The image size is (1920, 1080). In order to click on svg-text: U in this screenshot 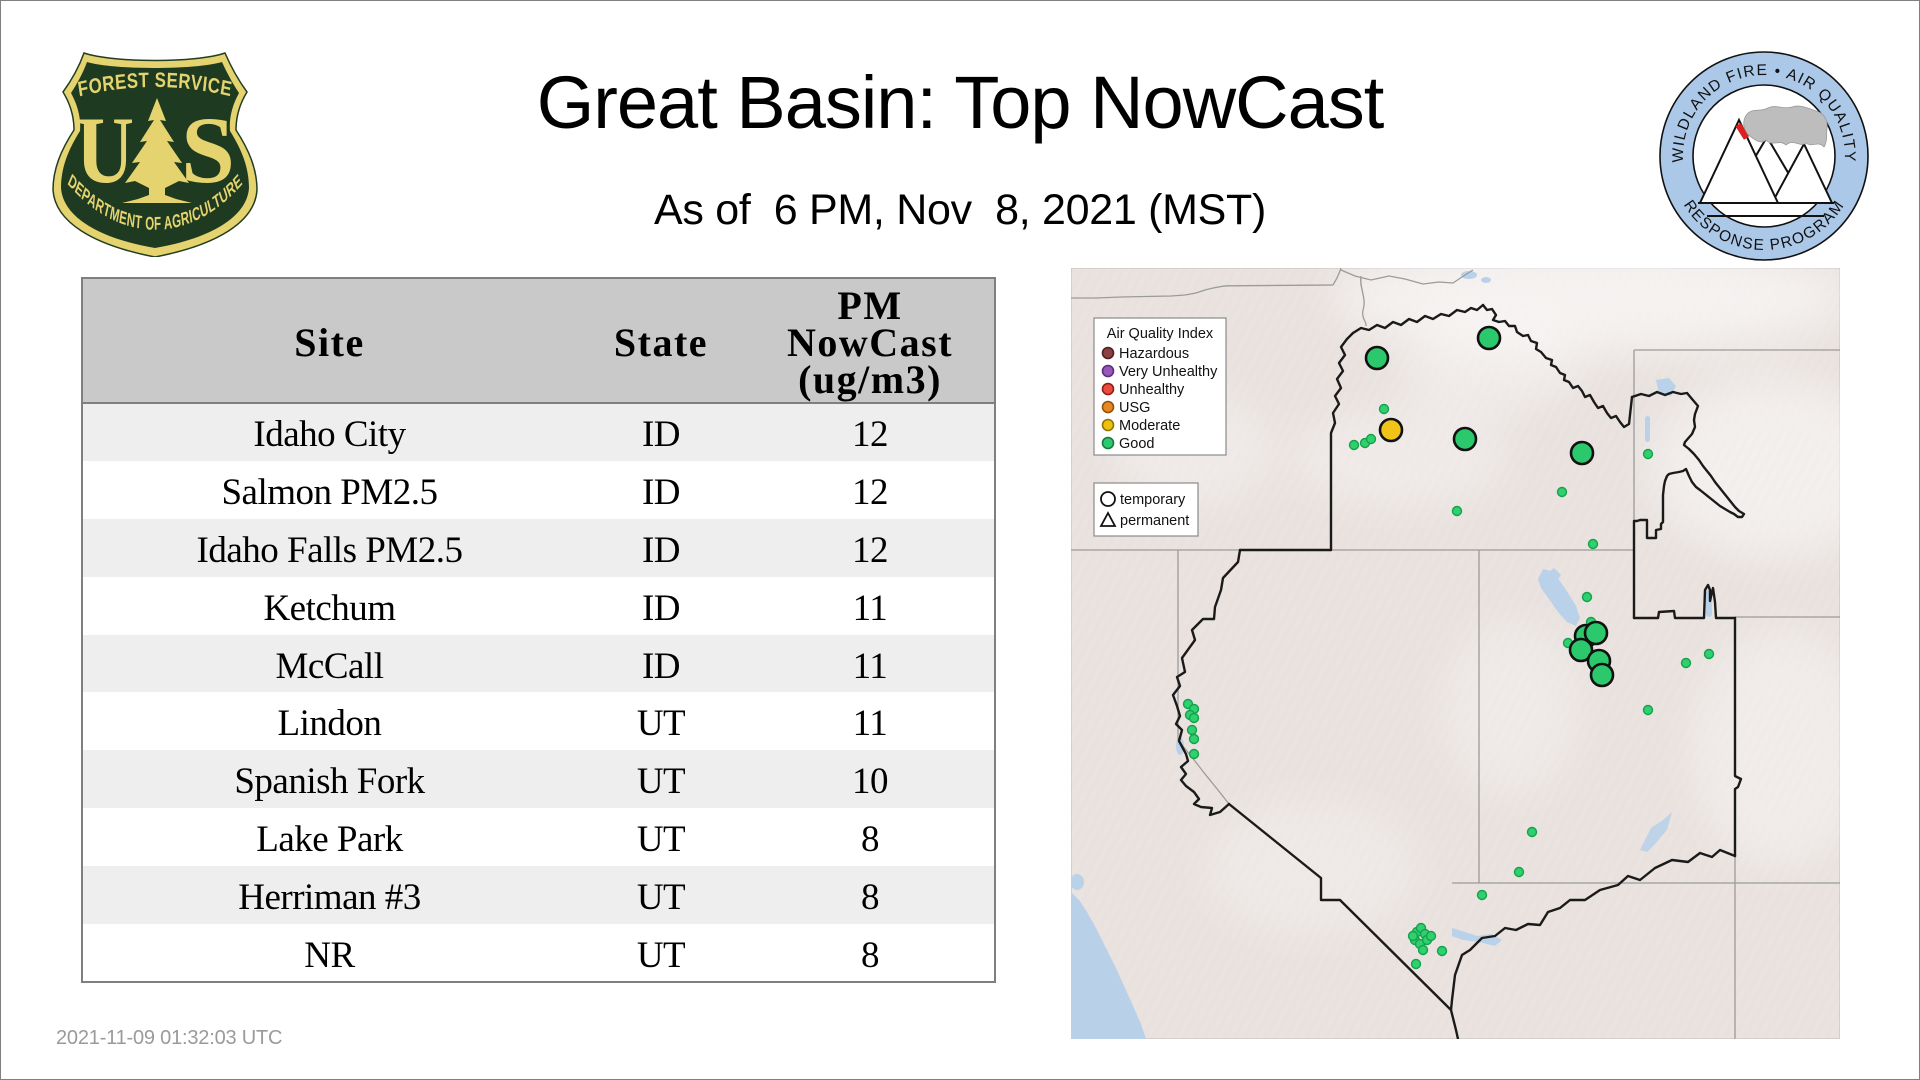, I will do `click(105, 150)`.